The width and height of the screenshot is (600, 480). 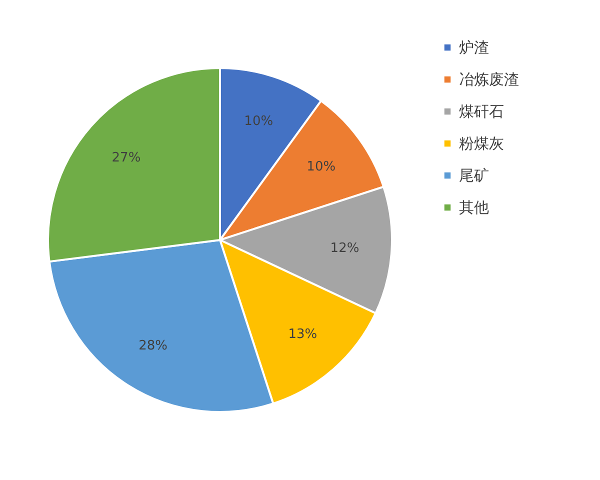 What do you see at coordinates (474, 207) in the screenshot?
I see `legend-label: 其他` at bounding box center [474, 207].